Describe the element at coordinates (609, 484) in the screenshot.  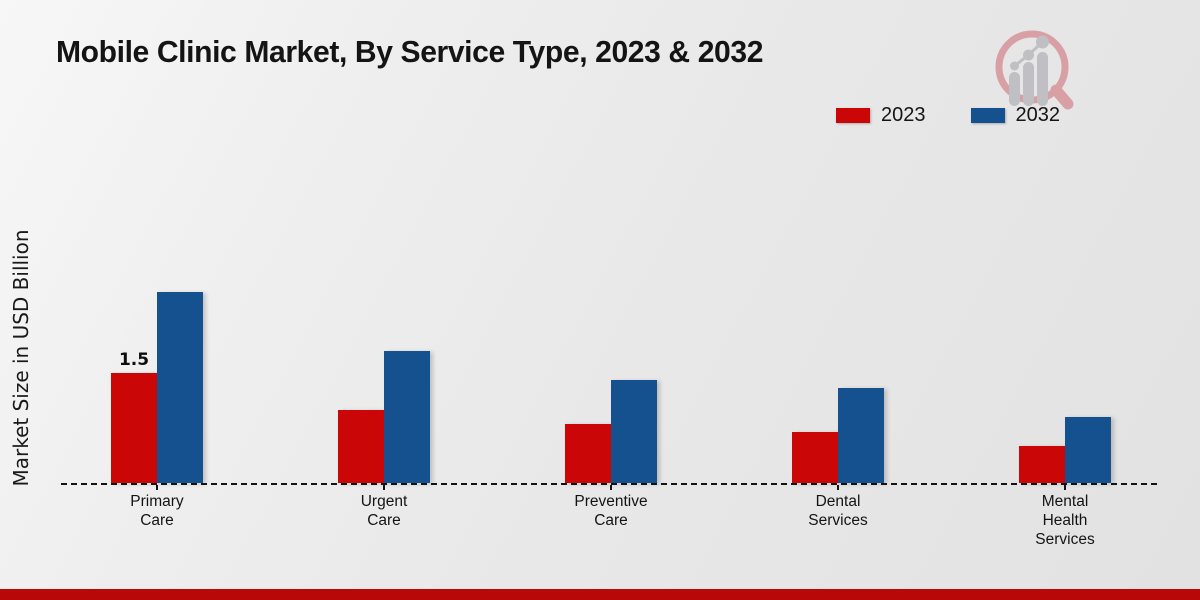
I see `x-axis-baseline` at that location.